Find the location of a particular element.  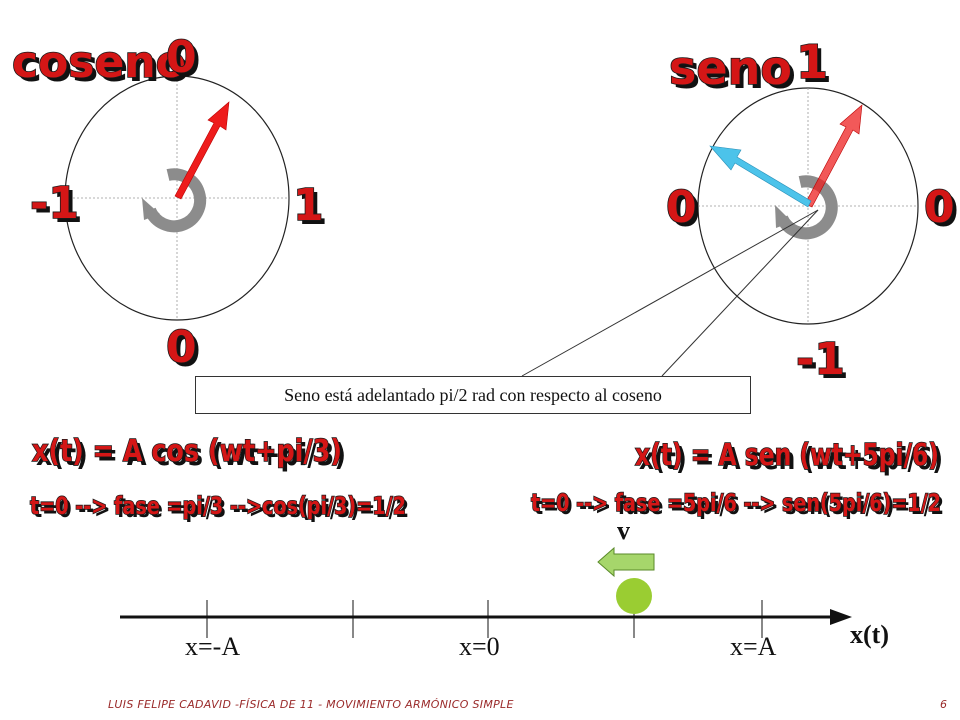

cosine-bottom-shadow: 0 is located at coordinates (185, 351).